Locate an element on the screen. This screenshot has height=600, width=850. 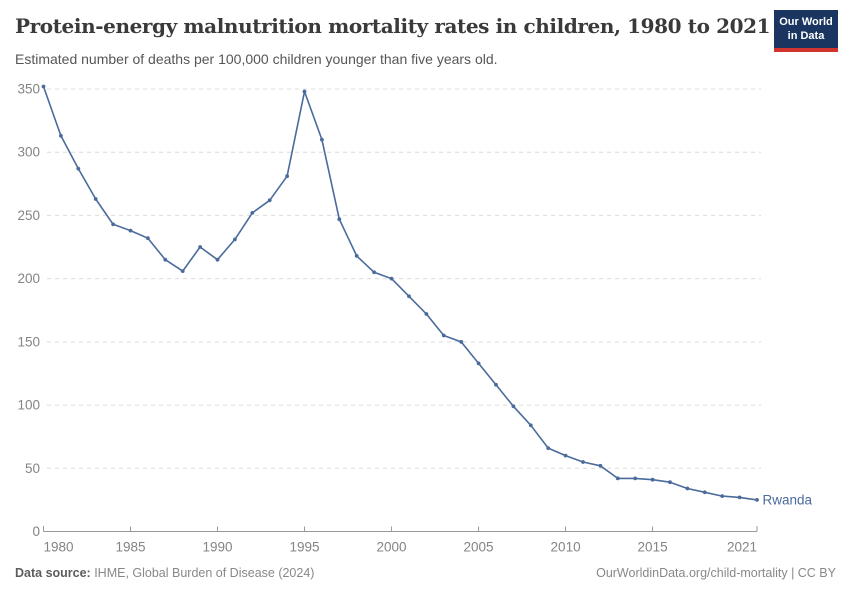
x-tick-label: 1995 is located at coordinates (305, 547).